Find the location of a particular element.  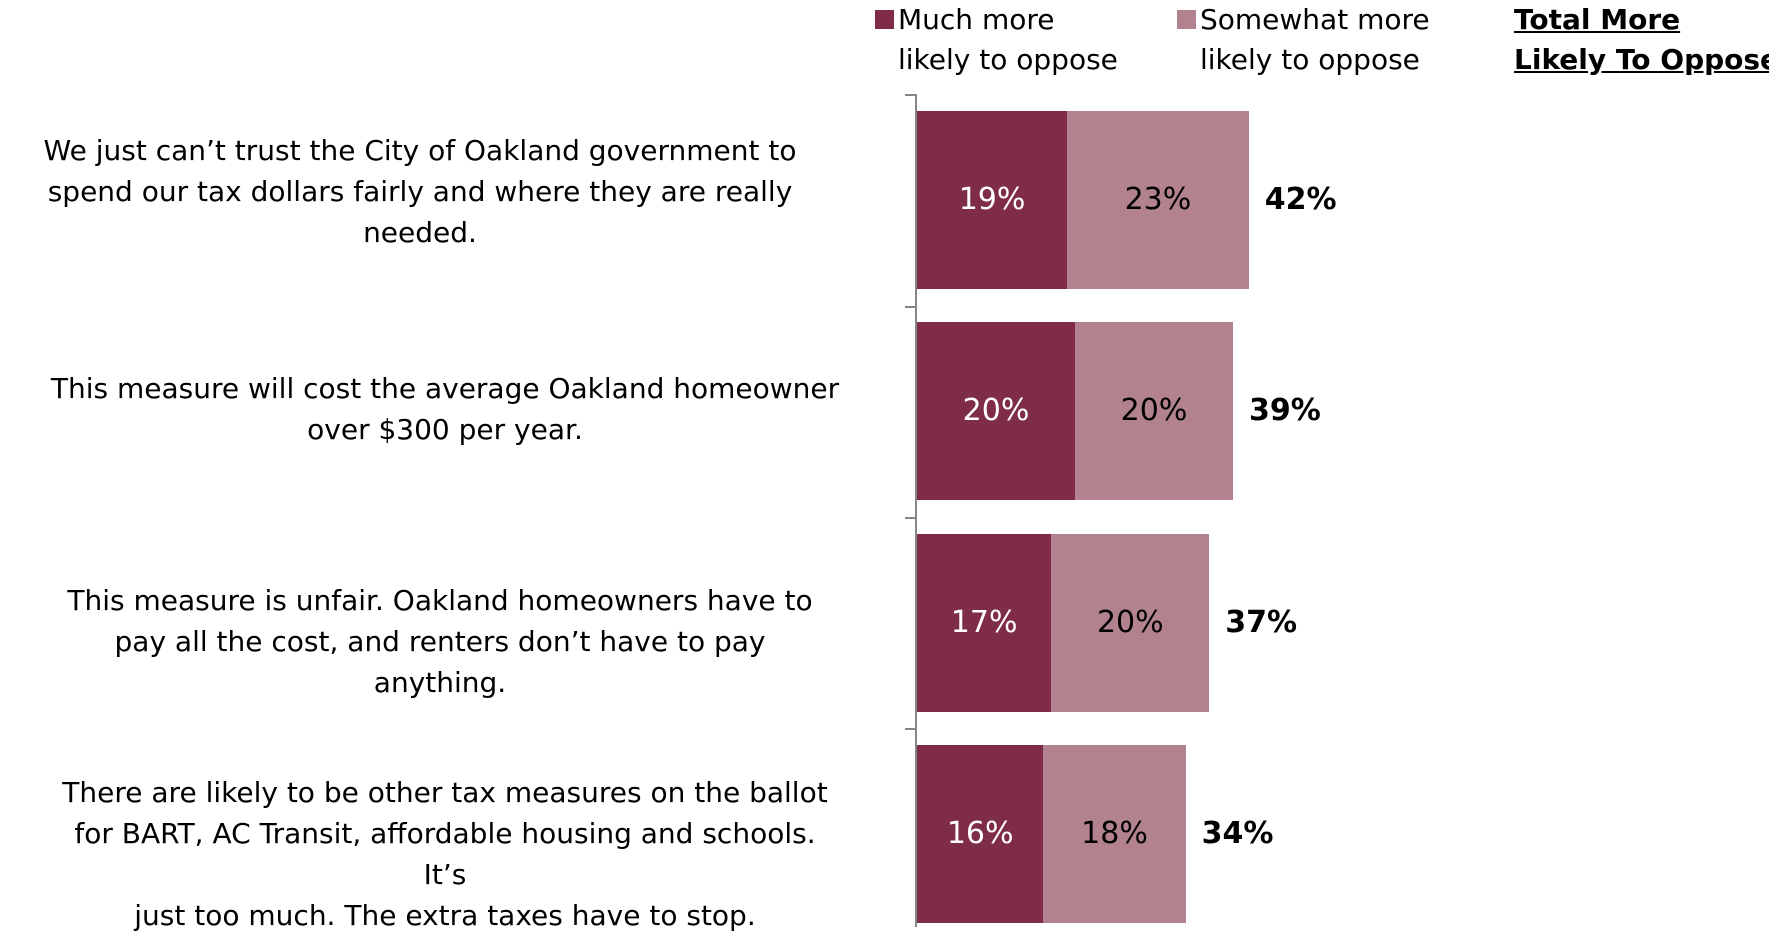

legend-label-much-more: Much more likely to oppose is located at coordinates (1008, 39).